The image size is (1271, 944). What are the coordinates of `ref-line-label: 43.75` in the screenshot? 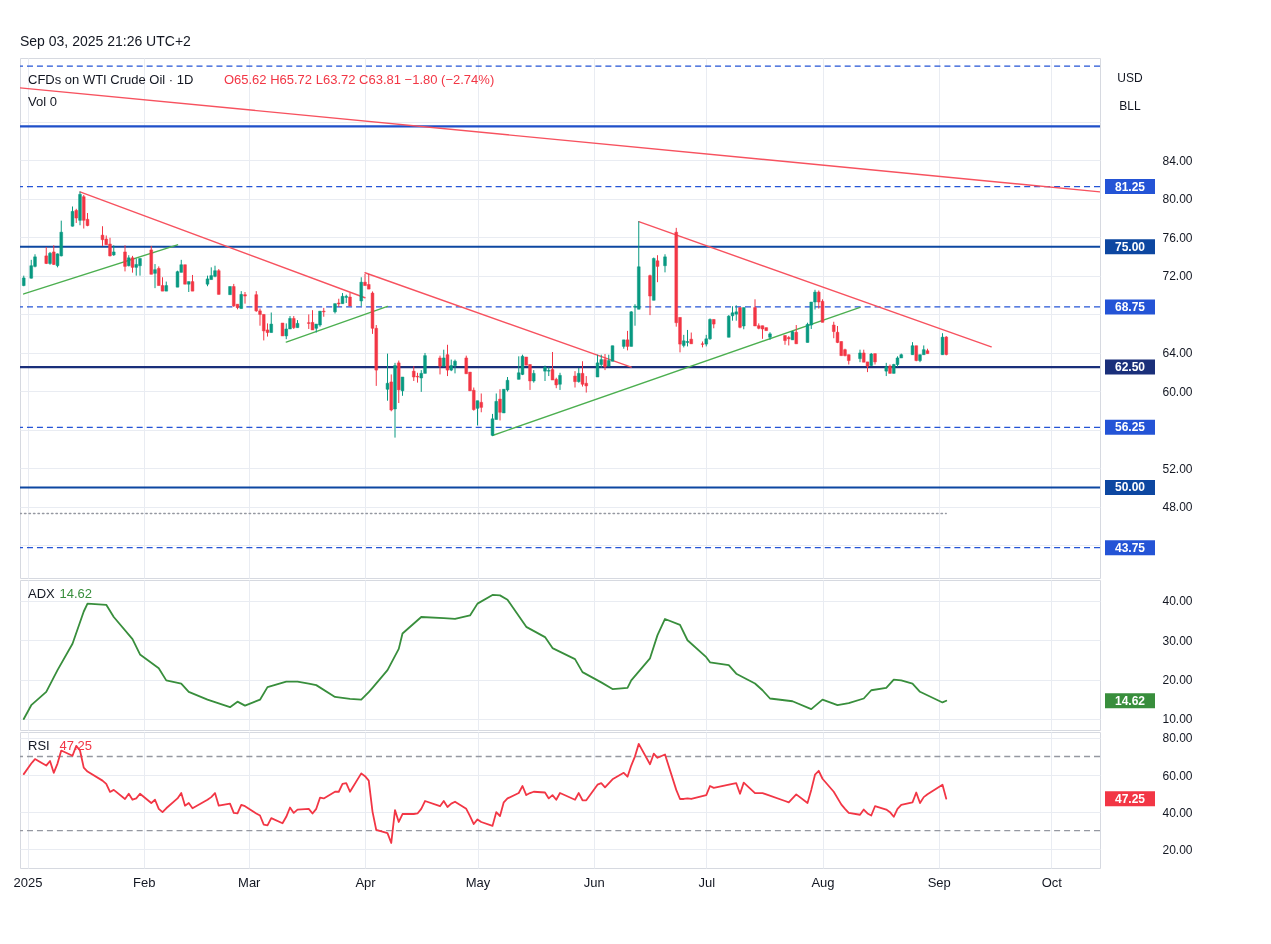 It's located at (1130, 547).